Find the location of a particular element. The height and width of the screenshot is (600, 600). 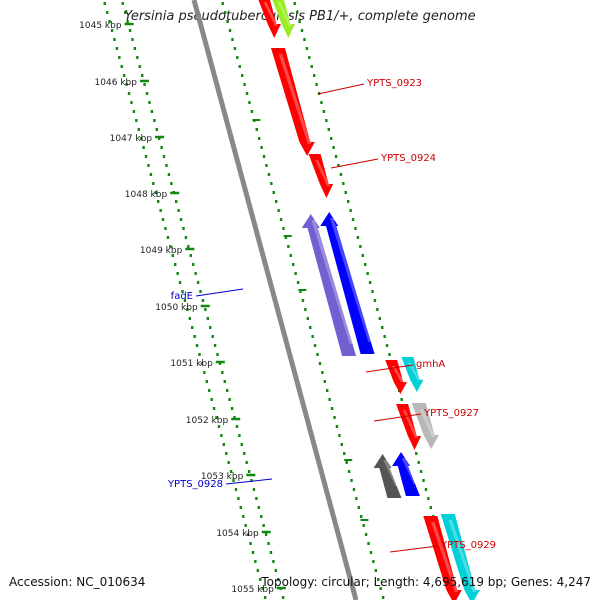

gene-ypts-0929-cog is located at coordinates (460, 557).